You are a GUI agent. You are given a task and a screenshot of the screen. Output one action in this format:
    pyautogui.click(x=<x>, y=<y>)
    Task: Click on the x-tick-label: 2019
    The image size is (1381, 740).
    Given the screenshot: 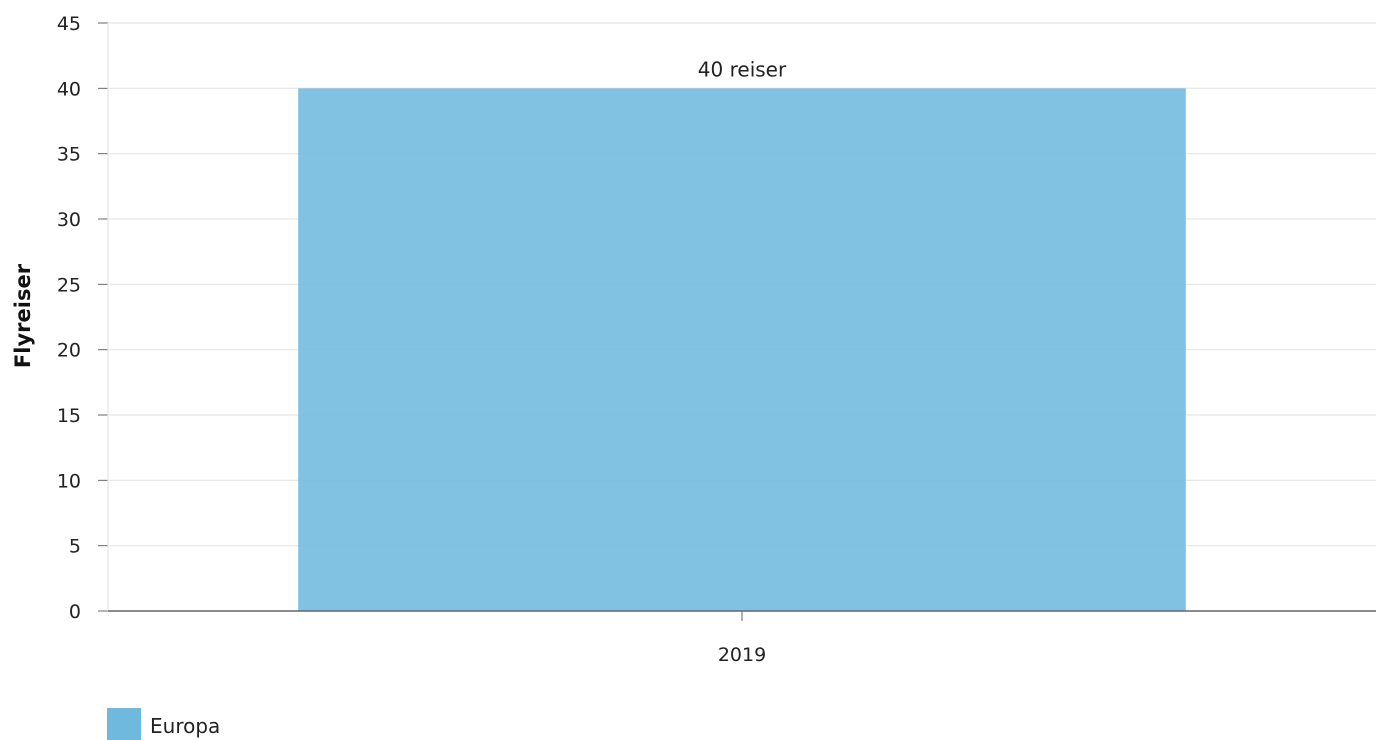 What is the action you would take?
    pyautogui.click(x=742, y=655)
    